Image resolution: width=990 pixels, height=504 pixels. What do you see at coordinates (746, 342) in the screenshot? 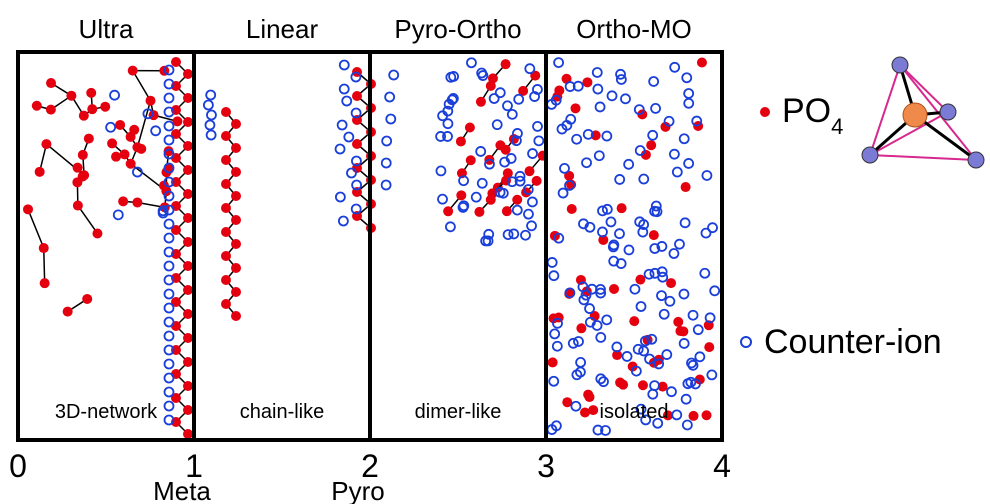
I see `counter-ion-symbol` at bounding box center [746, 342].